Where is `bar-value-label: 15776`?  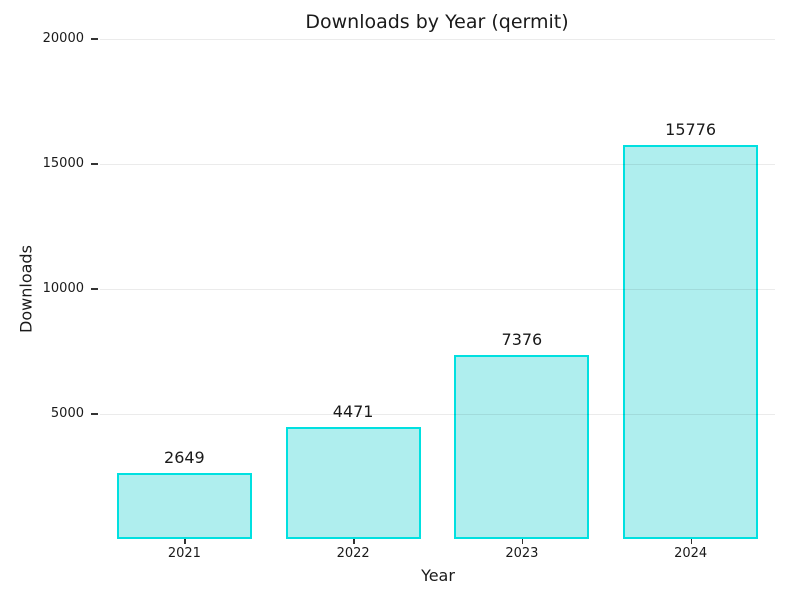
bar-value-label: 15776 is located at coordinates (691, 129).